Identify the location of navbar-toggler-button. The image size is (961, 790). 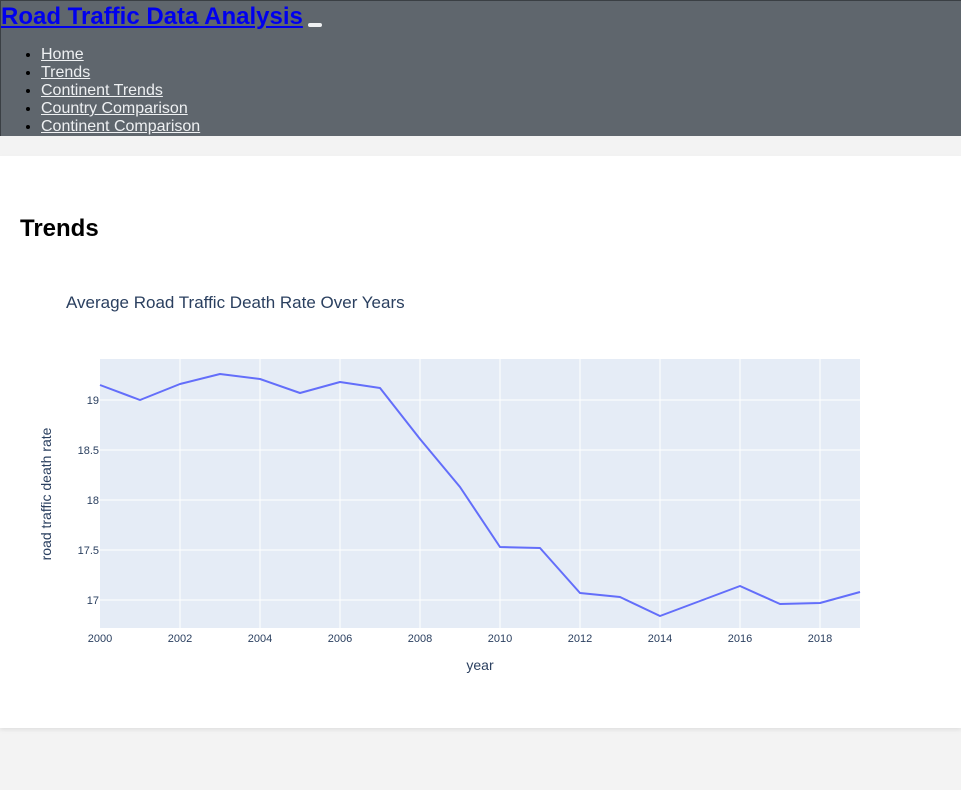
(315, 25).